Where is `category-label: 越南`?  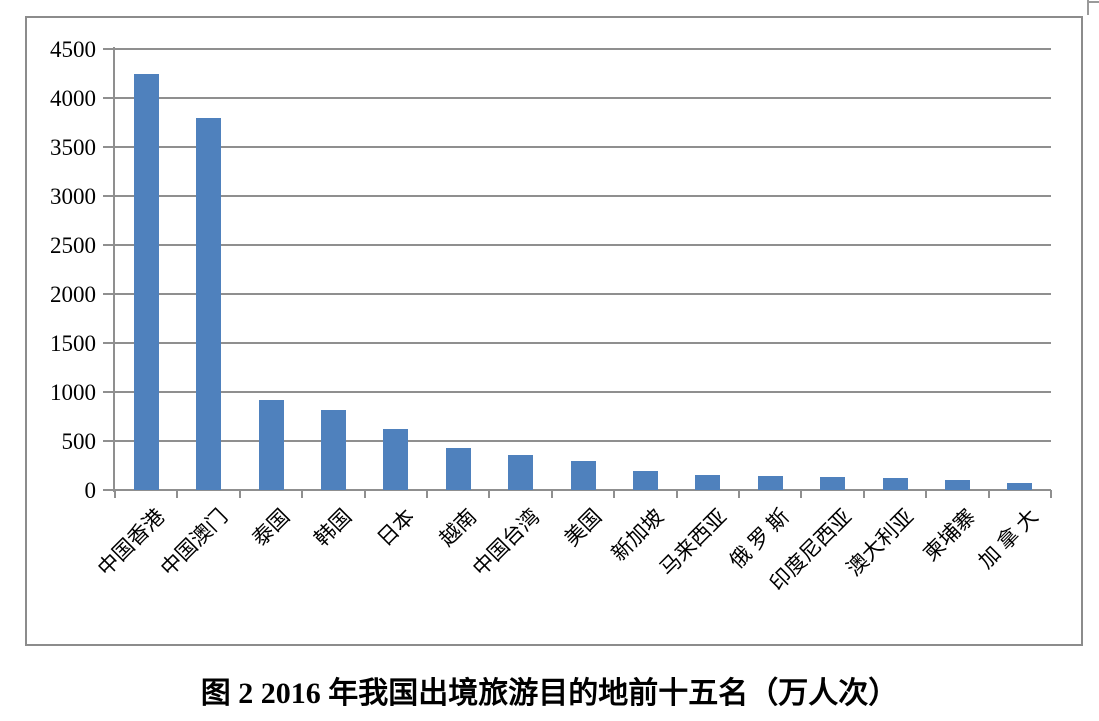
category-label: 越南 is located at coordinates (458, 527).